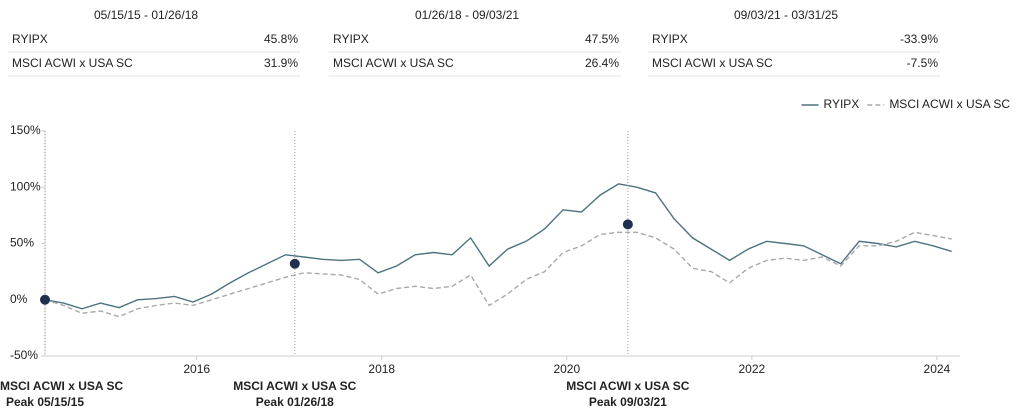  Describe the element at coordinates (467, 15) in the screenshot. I see `period-range: 01/26/18 - 09/03/21` at that location.